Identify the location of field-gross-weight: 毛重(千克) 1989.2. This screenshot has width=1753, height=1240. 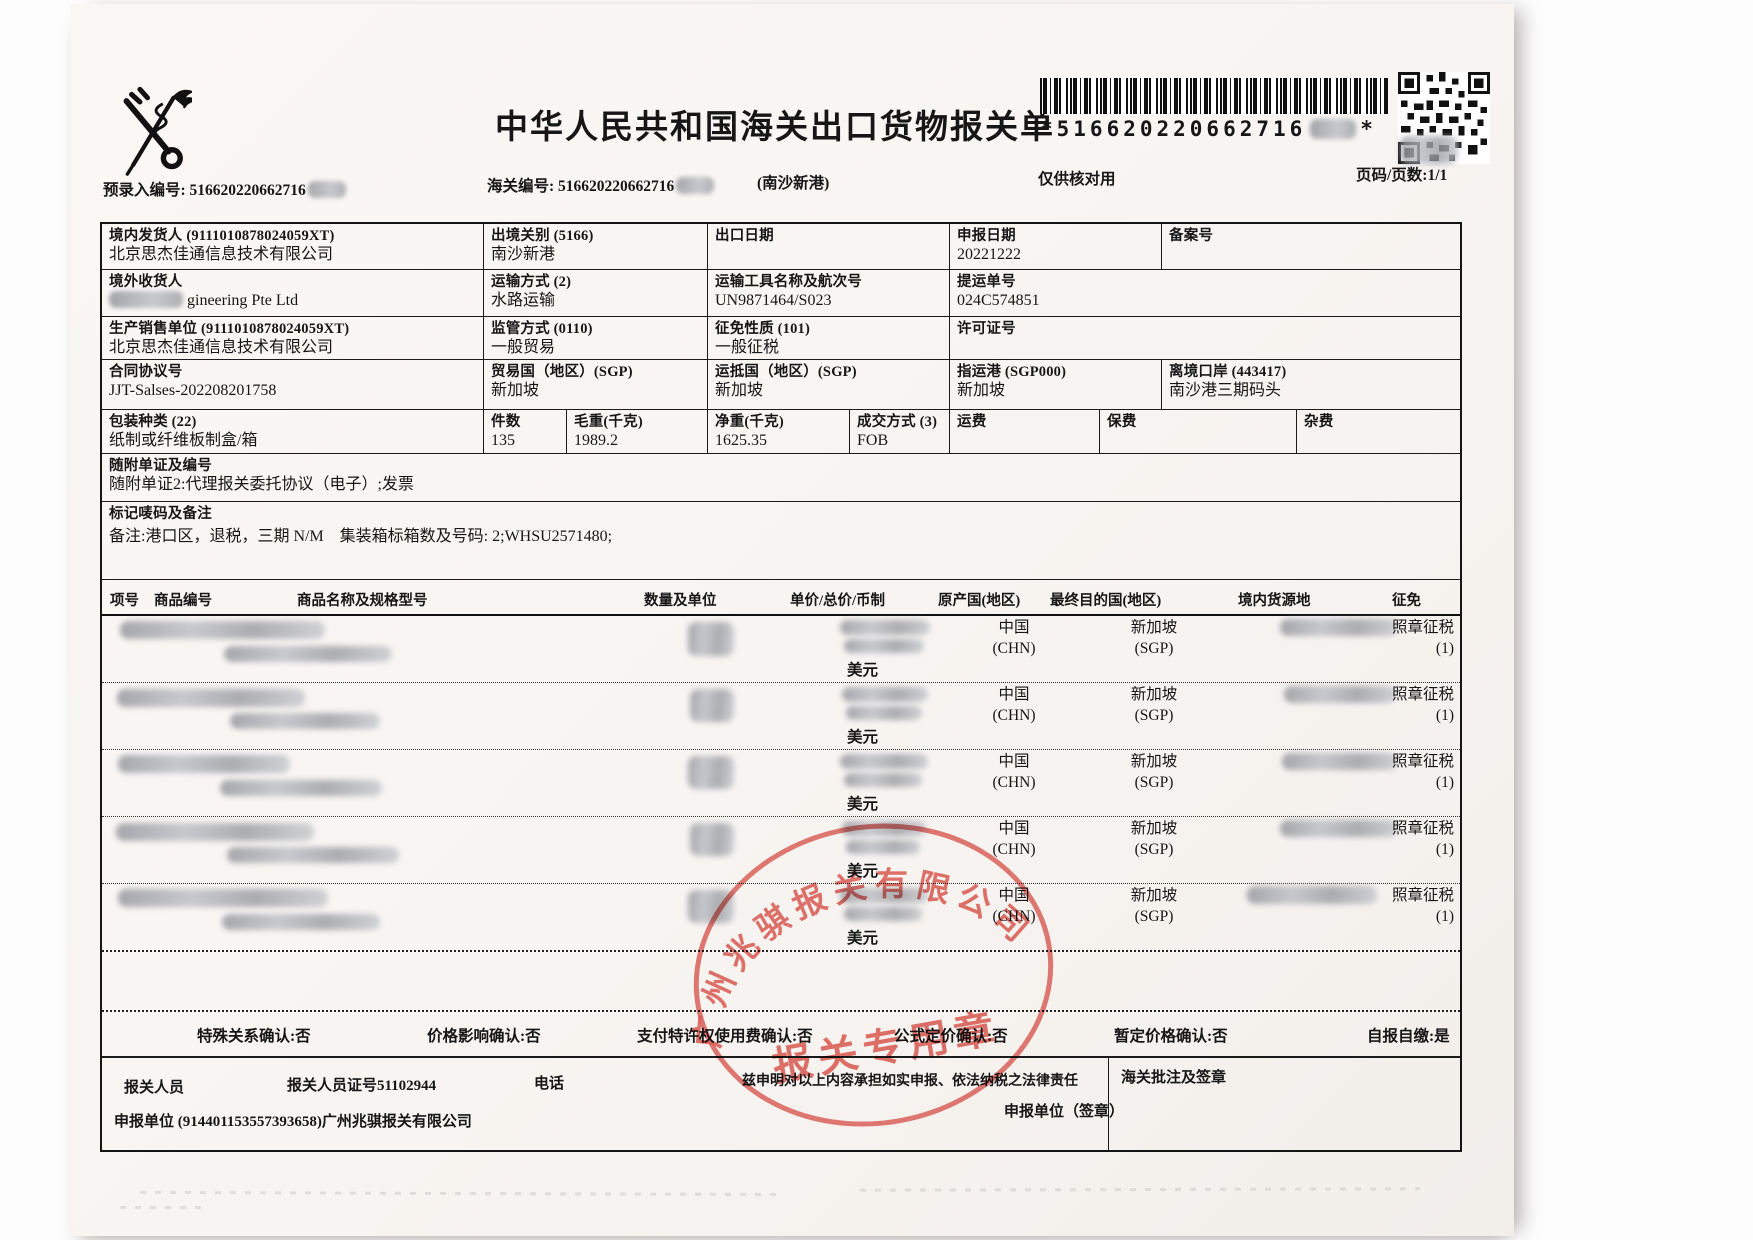
(637, 431).